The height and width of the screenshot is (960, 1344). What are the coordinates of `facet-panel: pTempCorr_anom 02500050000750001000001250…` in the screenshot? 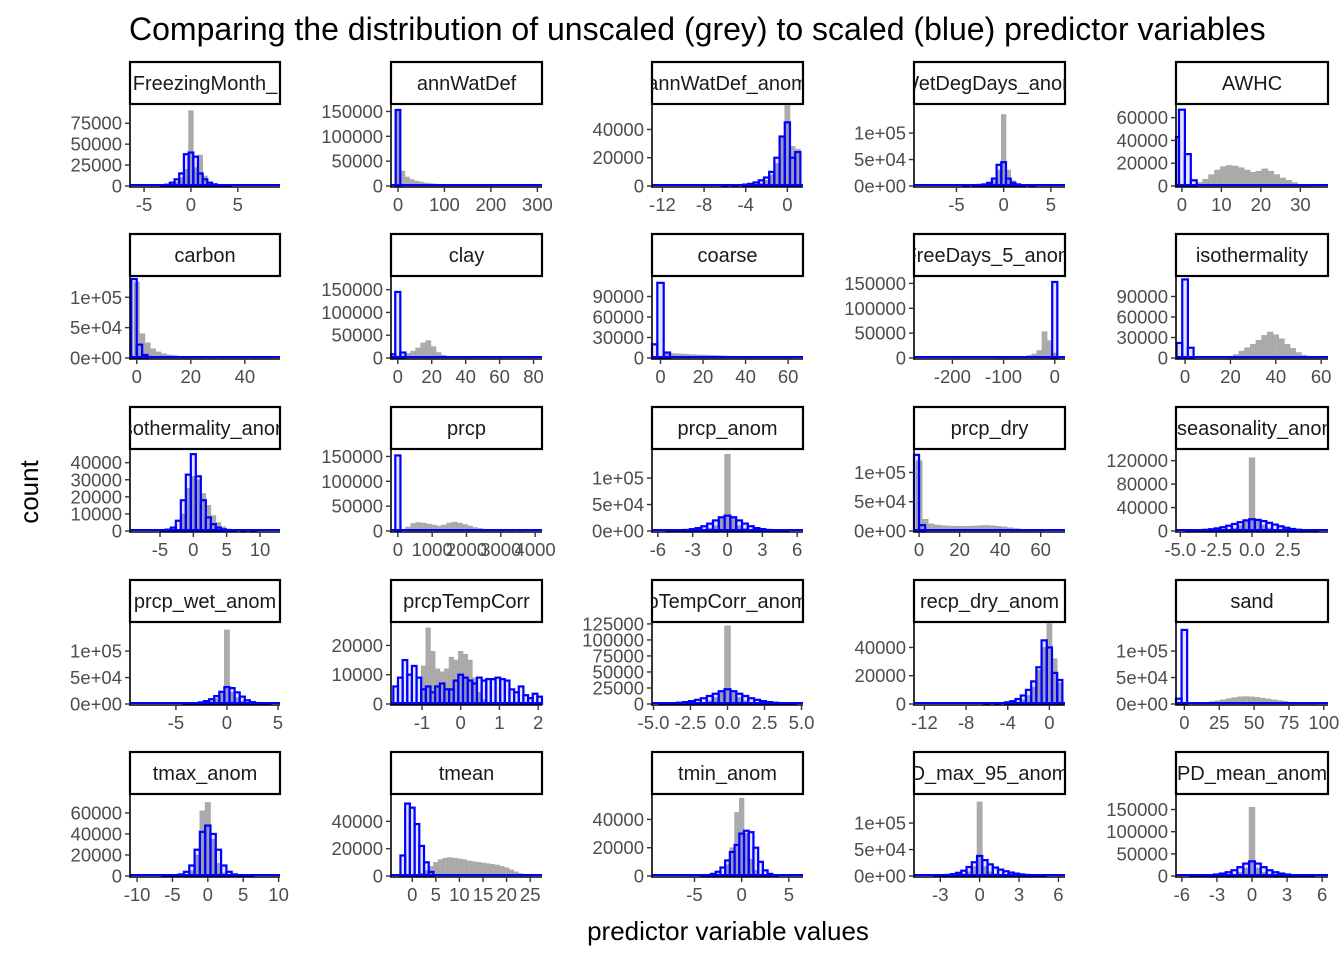 It's located at (698, 655).